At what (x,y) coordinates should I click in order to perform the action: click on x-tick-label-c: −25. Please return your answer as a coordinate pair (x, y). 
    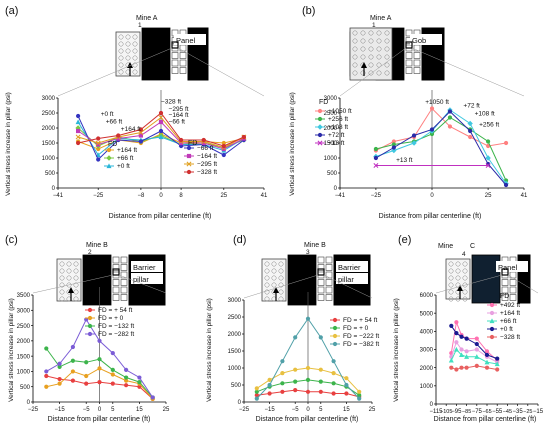
    Looking at the image, I should click on (33, 410).